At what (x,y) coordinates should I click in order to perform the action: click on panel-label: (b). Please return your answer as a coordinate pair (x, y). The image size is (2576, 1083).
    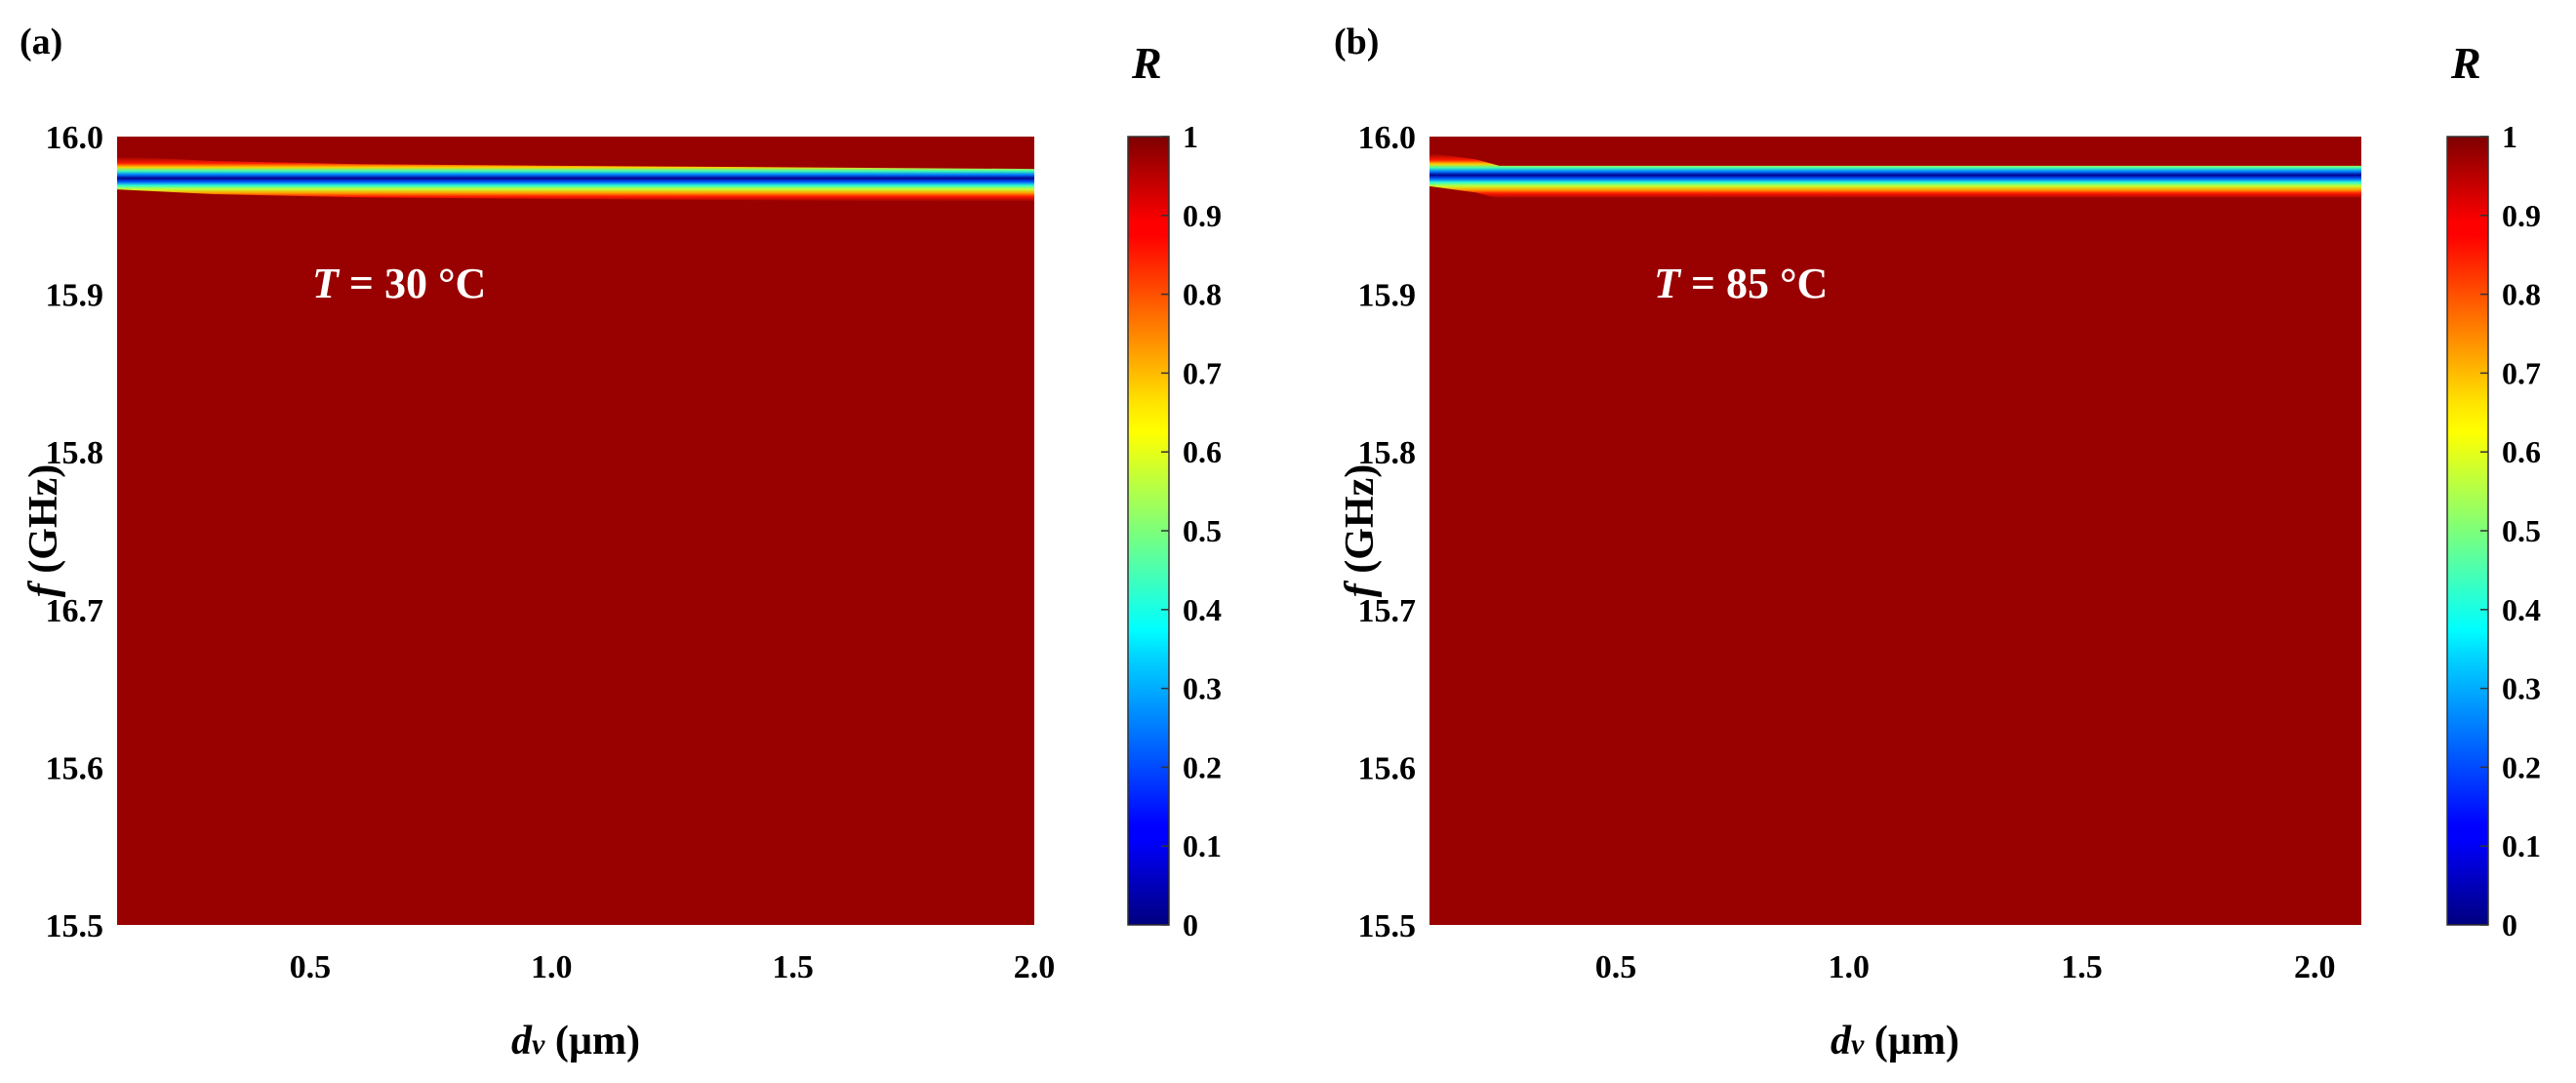
    Looking at the image, I should click on (1356, 41).